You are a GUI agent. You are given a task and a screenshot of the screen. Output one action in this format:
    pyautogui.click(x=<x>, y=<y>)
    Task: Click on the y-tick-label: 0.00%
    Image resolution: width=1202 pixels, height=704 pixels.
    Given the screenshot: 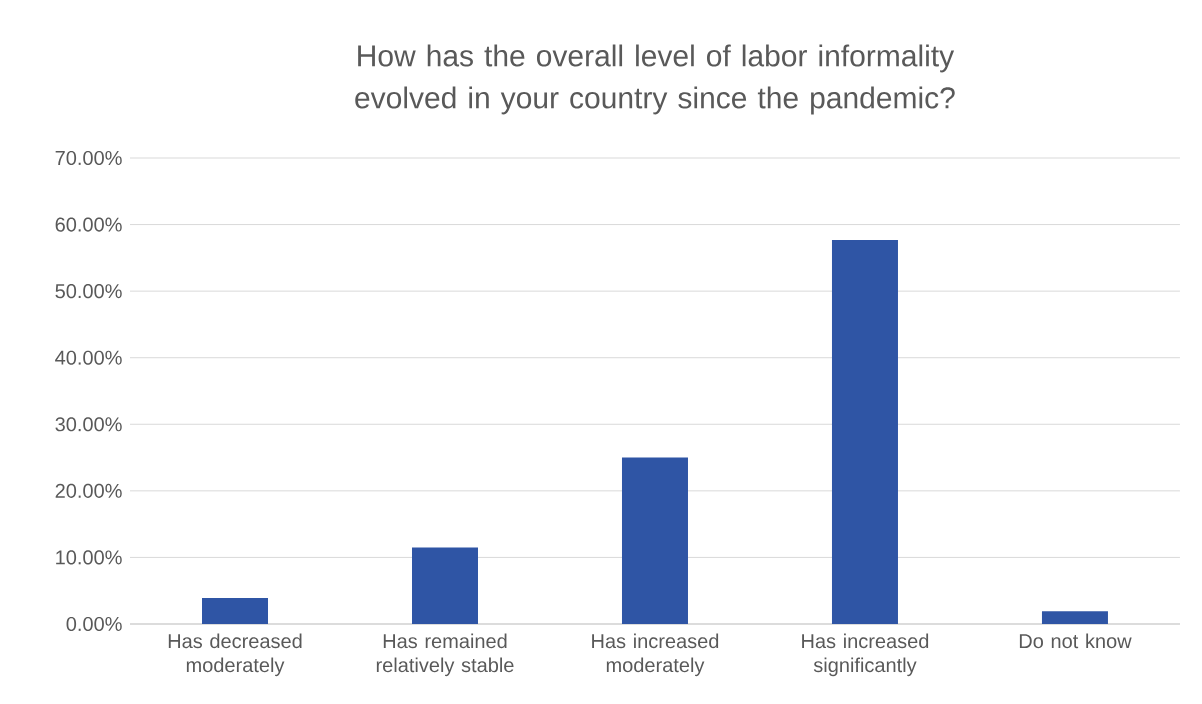 What is the action you would take?
    pyautogui.click(x=94, y=624)
    